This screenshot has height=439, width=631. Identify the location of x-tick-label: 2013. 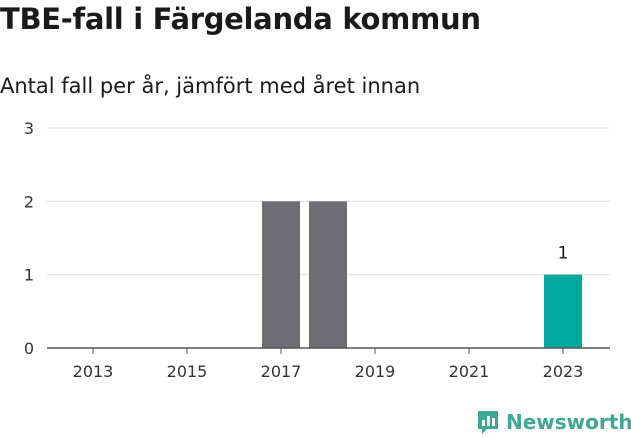
(93, 371).